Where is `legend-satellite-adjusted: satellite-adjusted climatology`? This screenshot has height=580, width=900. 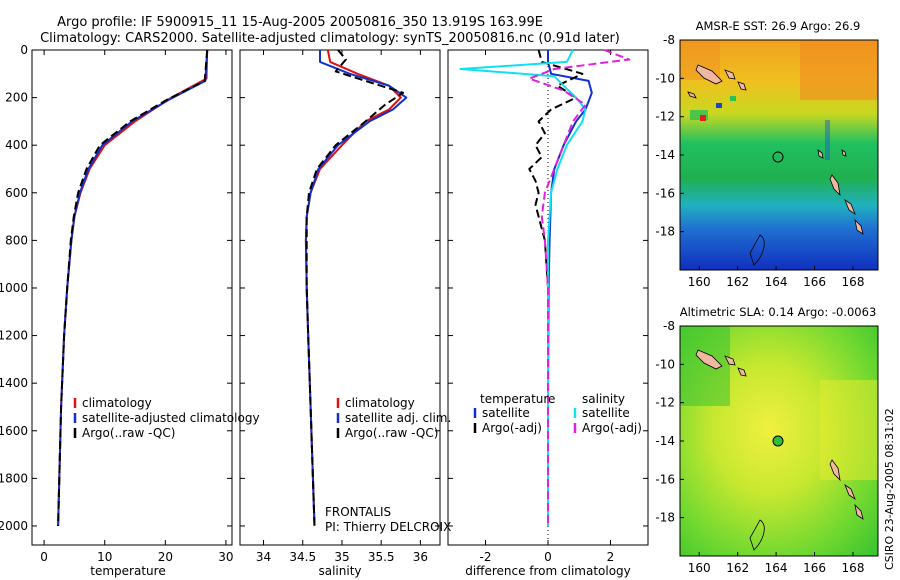
legend-satellite-adjusted: satellite-adjusted climatology is located at coordinates (171, 418).